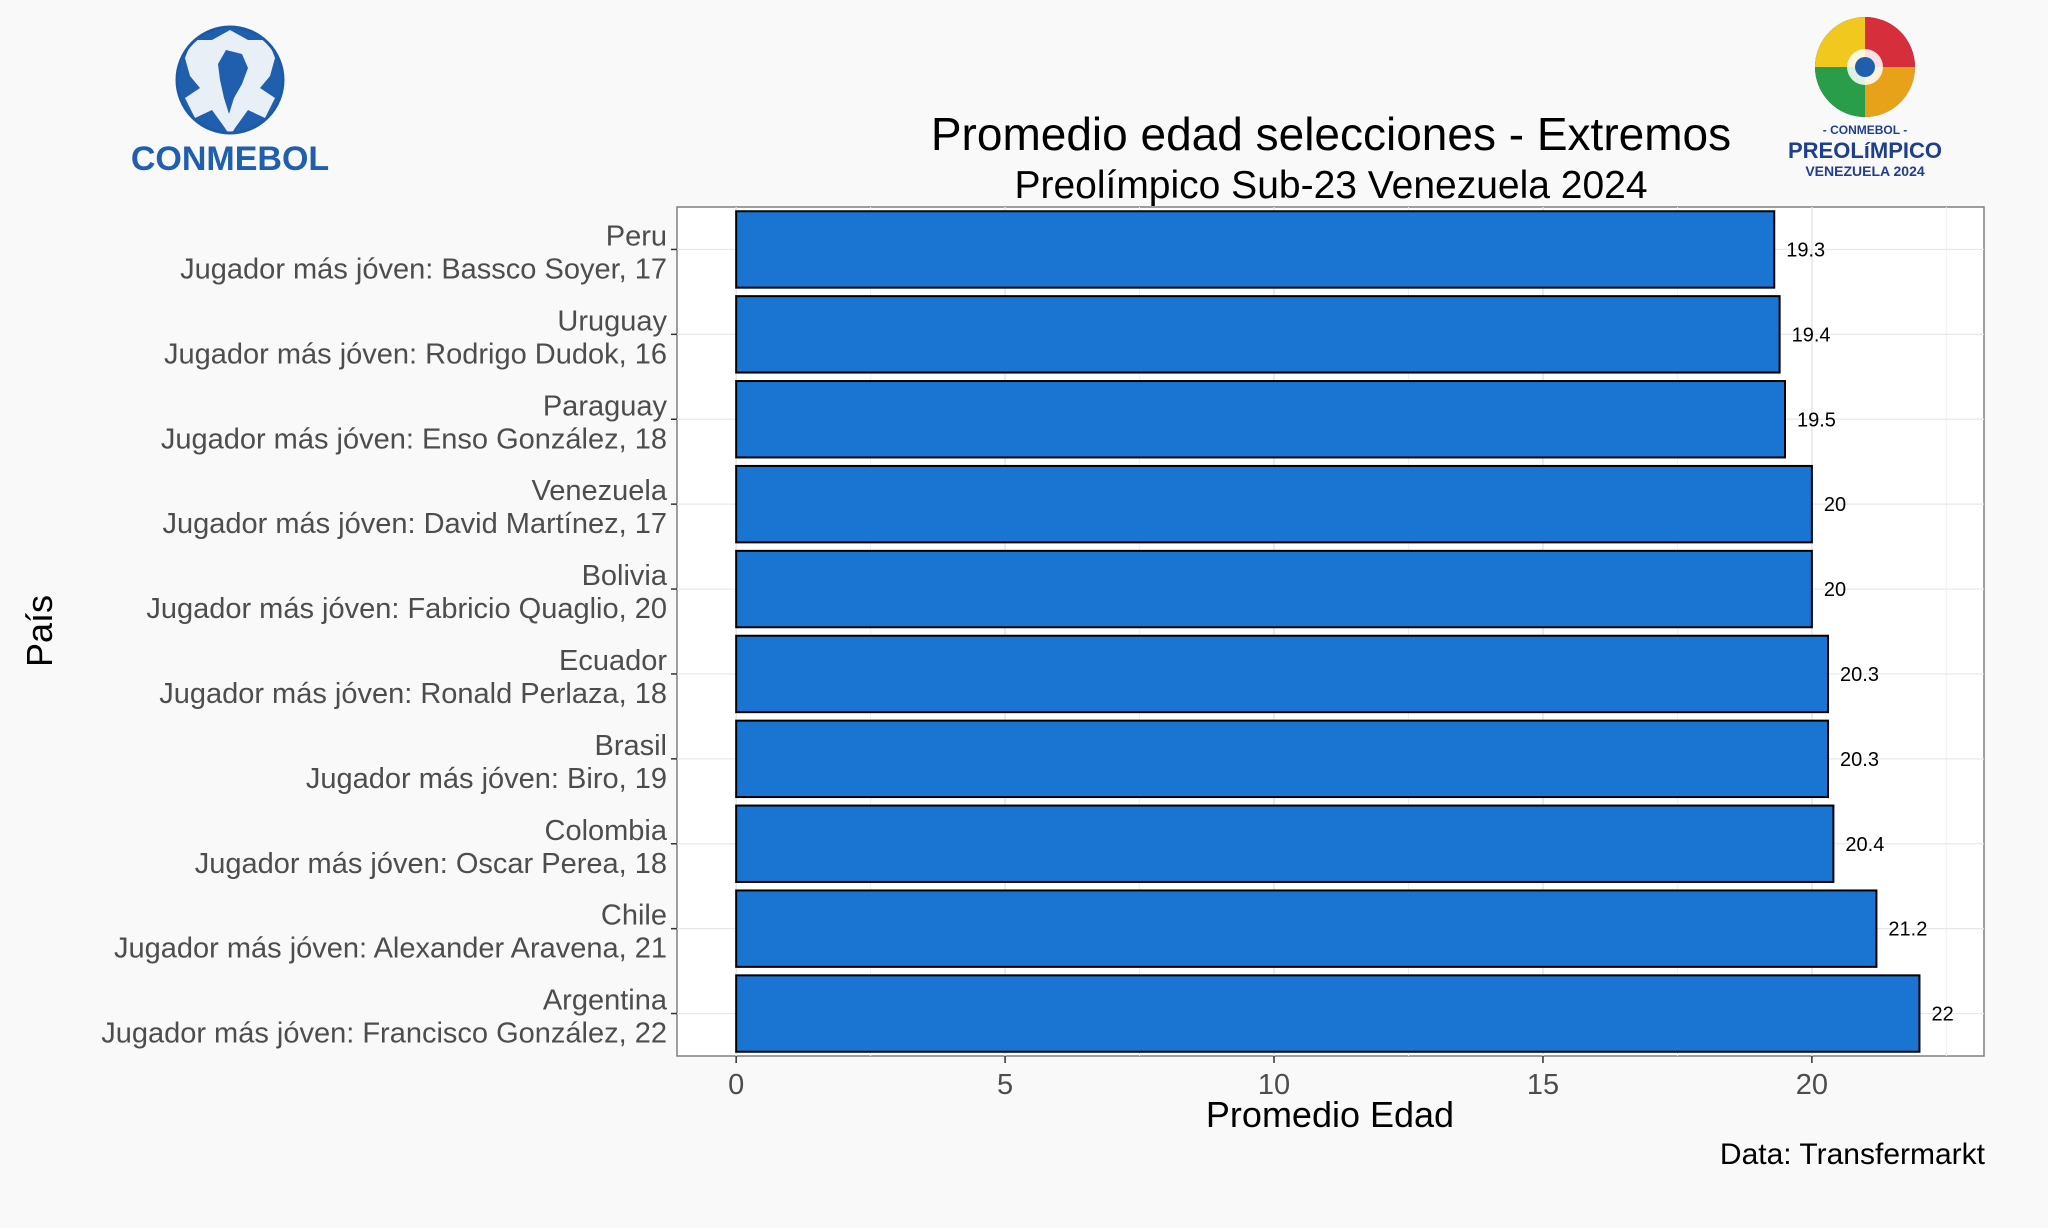 This screenshot has height=1228, width=2048. What do you see at coordinates (1816, 420) in the screenshot?
I see `bar-value-label: 19.5` at bounding box center [1816, 420].